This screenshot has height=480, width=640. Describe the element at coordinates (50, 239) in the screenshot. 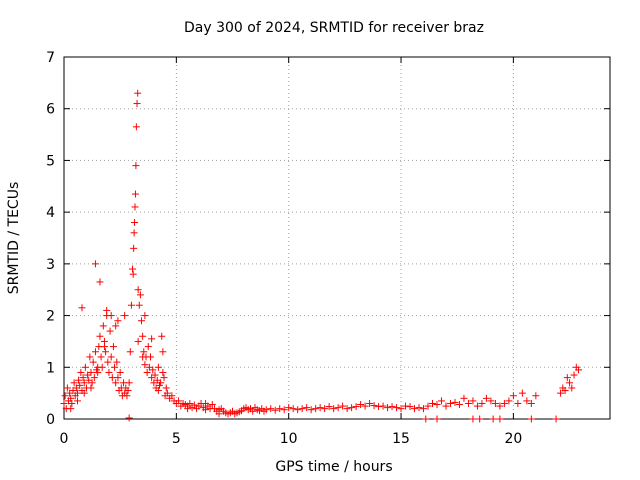

I see `y-tick-labels: 0 1 2 3 4 5 6 7` at that location.